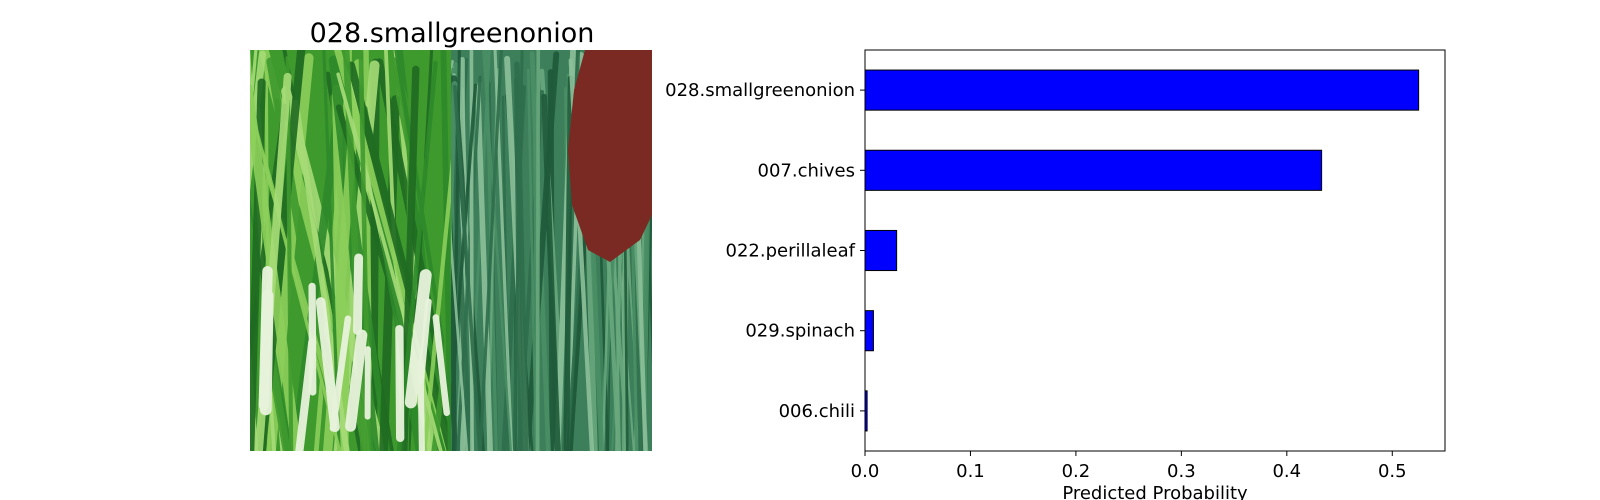  I want to click on x-axis-label: Predicted Probability, so click(1155, 491).